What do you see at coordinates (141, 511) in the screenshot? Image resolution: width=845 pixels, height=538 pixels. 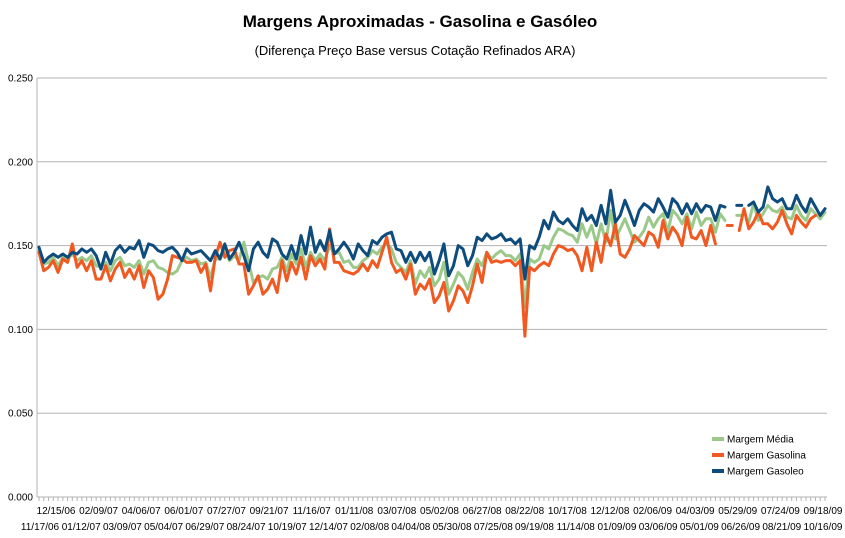 I see `x-tick-label: 04/06/07` at bounding box center [141, 511].